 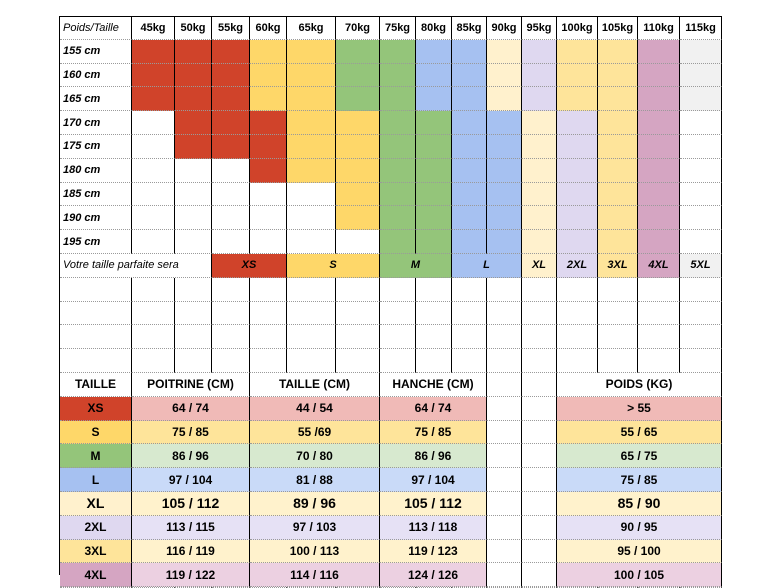 What do you see at coordinates (96, 218) in the screenshot?
I see `height-label-190cm: 190 cm` at bounding box center [96, 218].